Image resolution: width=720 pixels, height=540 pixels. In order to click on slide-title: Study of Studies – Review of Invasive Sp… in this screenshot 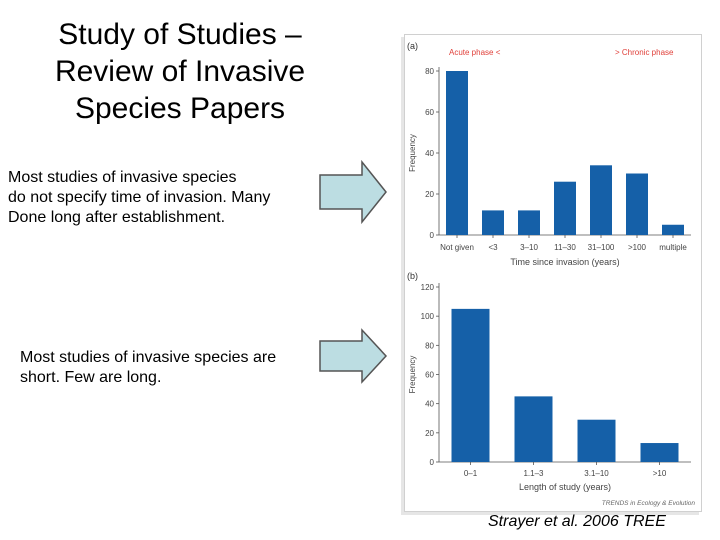, I will do `click(180, 71)`.